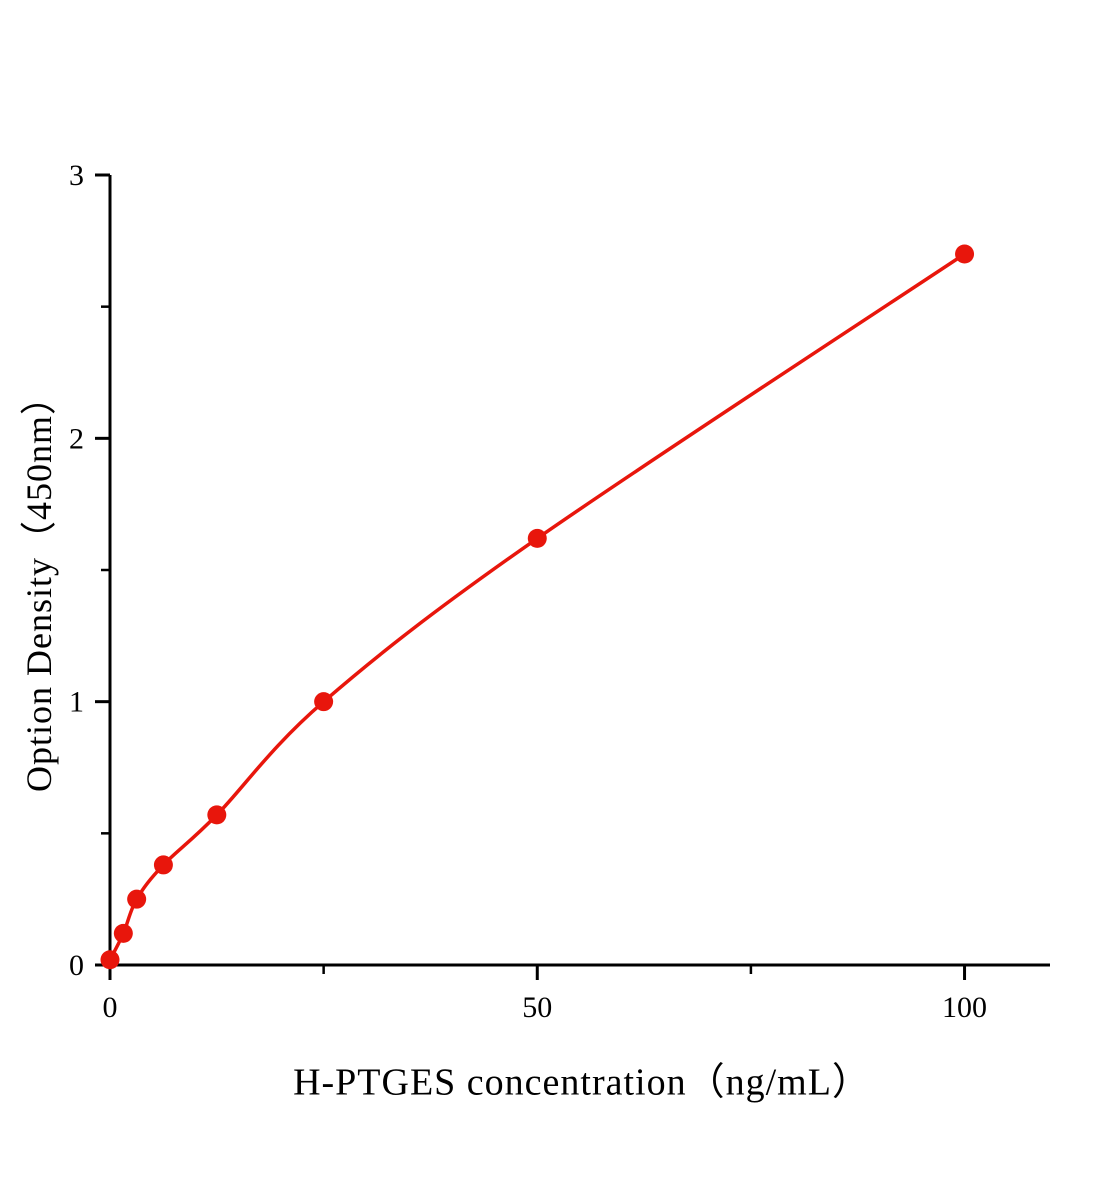 The image size is (1104, 1200). What do you see at coordinates (39, 585) in the screenshot?
I see `y-axis-label: Option Density（450nm）` at bounding box center [39, 585].